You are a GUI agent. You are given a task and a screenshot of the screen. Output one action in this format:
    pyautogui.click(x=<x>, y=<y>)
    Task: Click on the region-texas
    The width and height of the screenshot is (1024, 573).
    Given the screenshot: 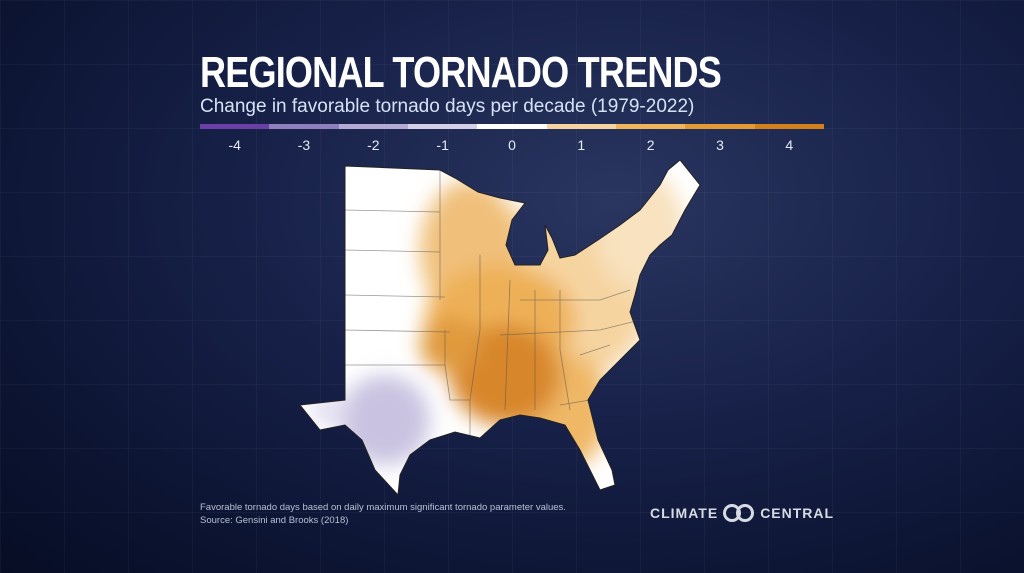 What is the action you would take?
    pyautogui.click(x=385, y=420)
    